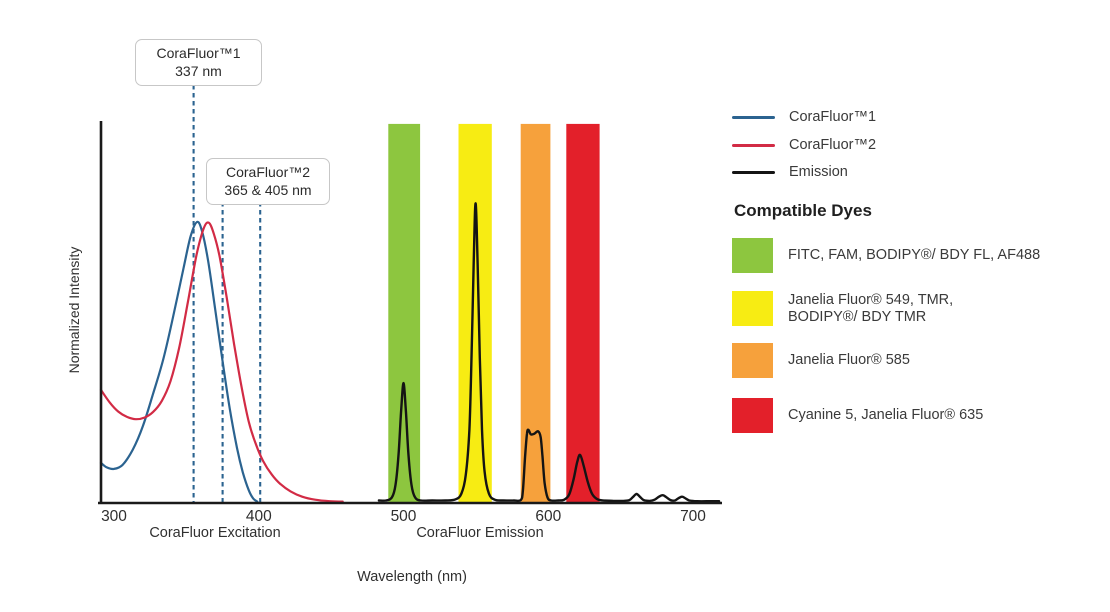 This screenshot has height=612, width=1110. Describe the element at coordinates (914, 255) in the screenshot. I see `dye-label-green: FITC, FAM, BODIPY®/ BDY FL, AF488` at that location.